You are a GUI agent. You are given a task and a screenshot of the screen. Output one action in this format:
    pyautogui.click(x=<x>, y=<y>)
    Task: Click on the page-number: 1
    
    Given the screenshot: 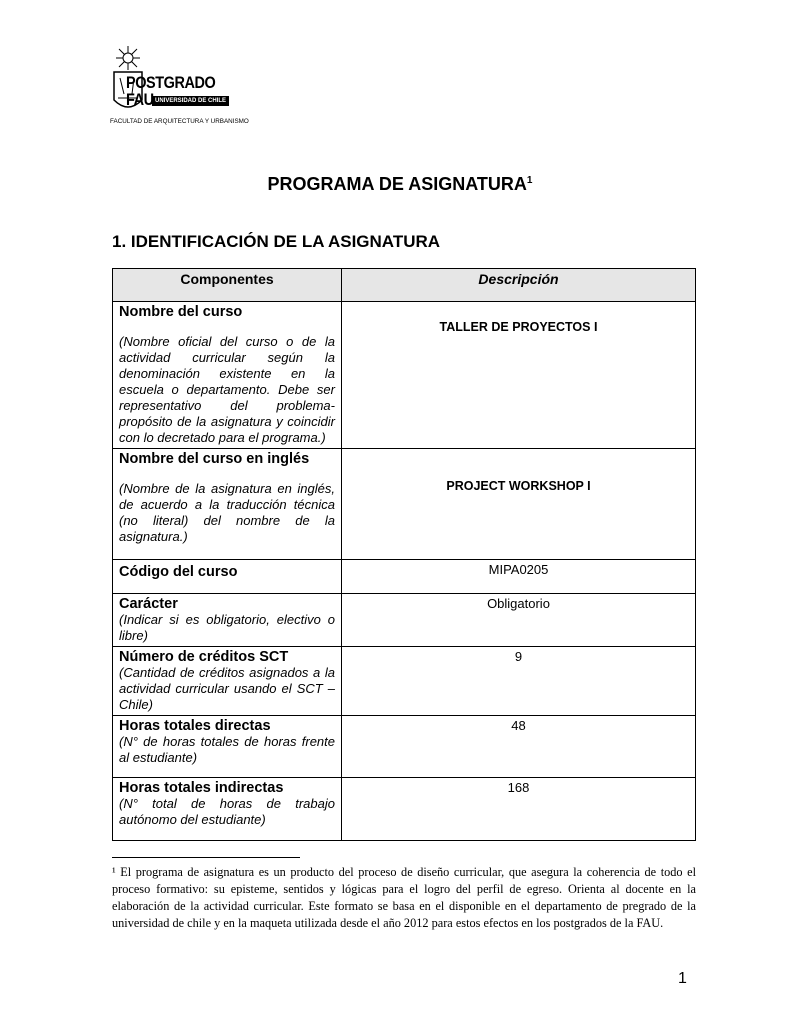 What is the action you would take?
    pyautogui.click(x=682, y=978)
    